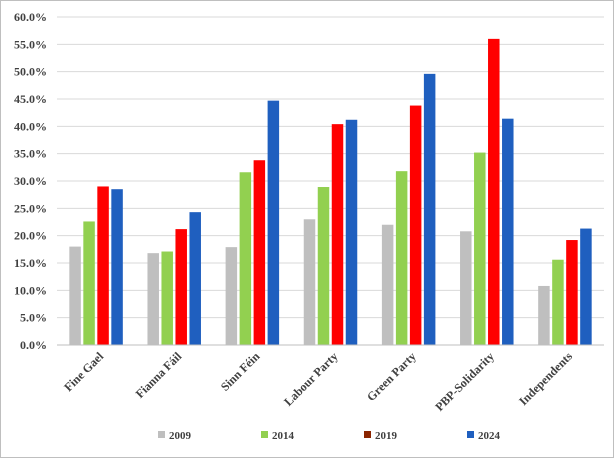  I want to click on y-tick-label: 45.0%, so click(30, 99).